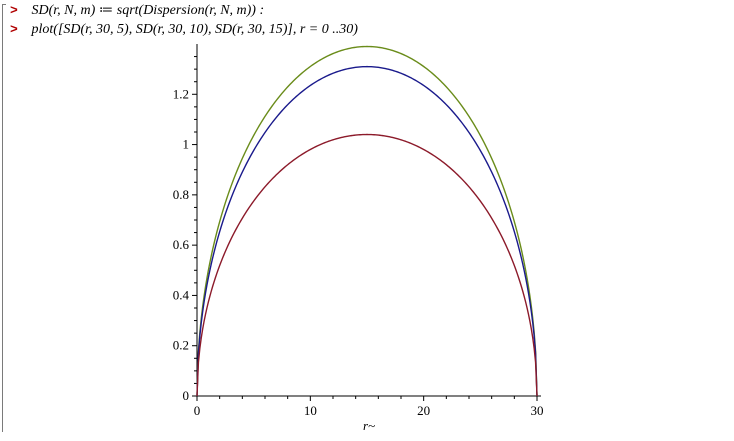  What do you see at coordinates (186, 144) in the screenshot?
I see `y-tick-label: 1` at bounding box center [186, 144].